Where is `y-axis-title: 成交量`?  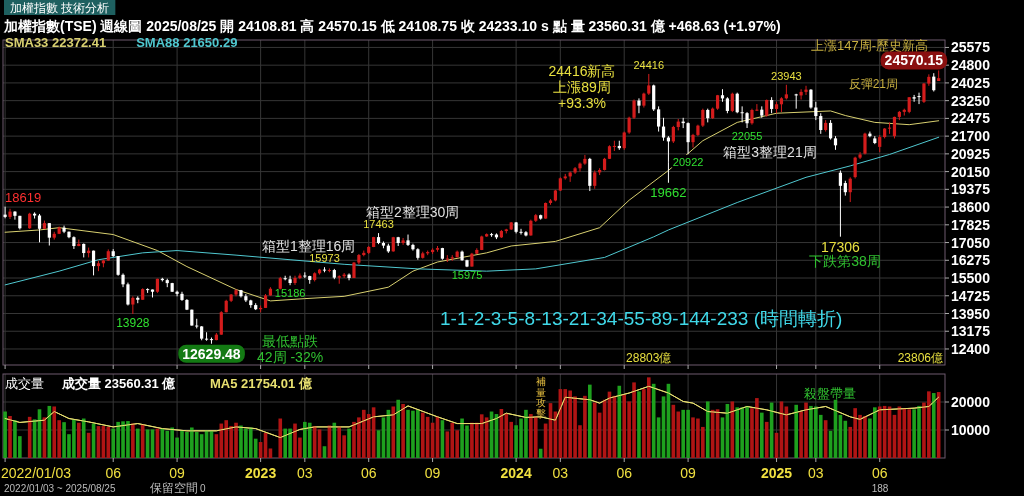
y-axis-title: 成交量 is located at coordinates (24, 383).